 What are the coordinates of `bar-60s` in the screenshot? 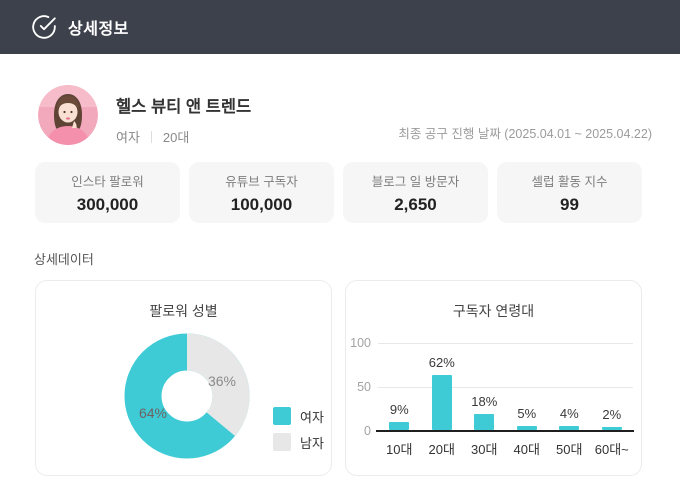 It's located at (611, 428).